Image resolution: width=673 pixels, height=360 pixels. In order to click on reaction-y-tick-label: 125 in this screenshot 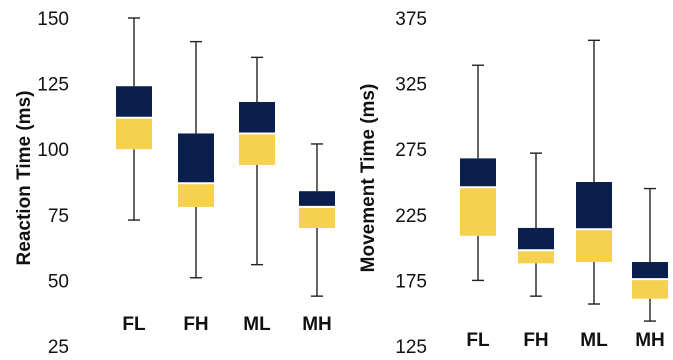, I will do `click(53, 85)`.